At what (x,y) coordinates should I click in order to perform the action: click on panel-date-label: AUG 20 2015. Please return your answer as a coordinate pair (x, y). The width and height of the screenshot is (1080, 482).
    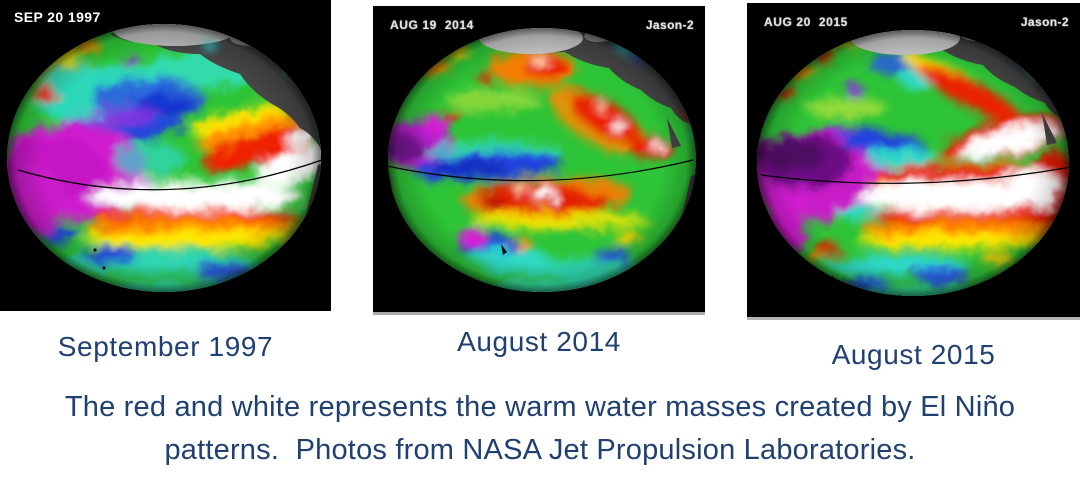
    Looking at the image, I should click on (806, 22).